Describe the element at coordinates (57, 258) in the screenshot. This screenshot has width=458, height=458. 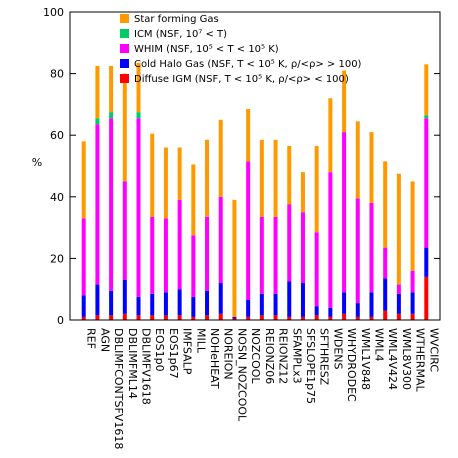
I see `y-tick-label: 20` at that location.